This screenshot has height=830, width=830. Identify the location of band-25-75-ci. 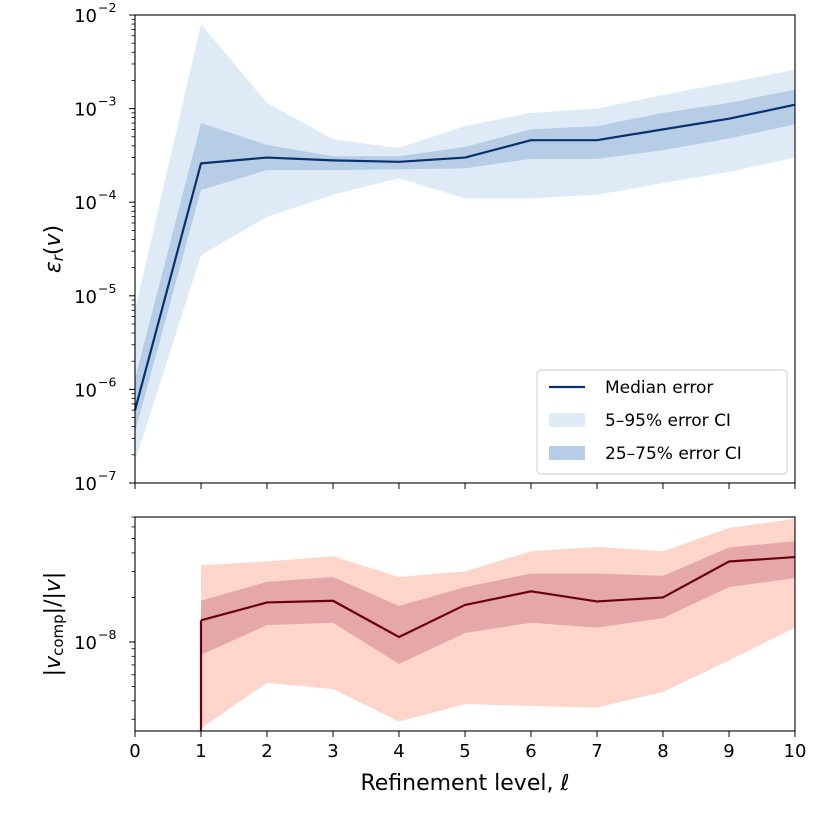
(498, 602).